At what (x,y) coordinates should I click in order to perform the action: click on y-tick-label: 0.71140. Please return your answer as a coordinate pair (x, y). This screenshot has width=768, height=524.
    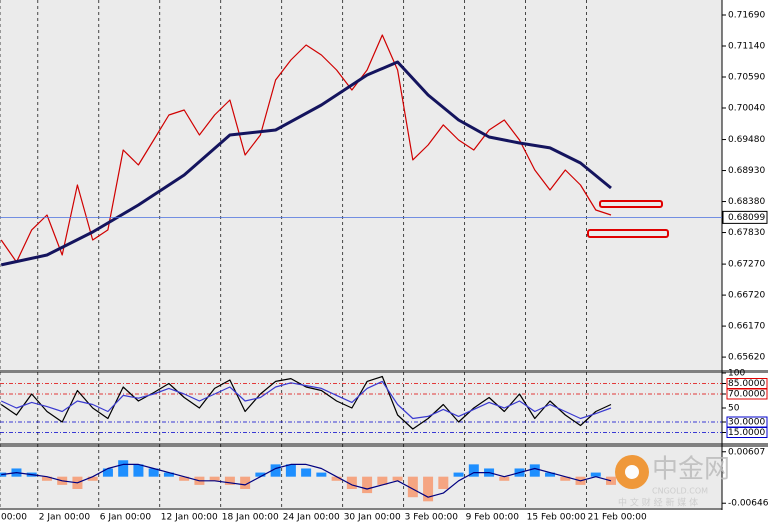
    Looking at the image, I should click on (746, 46).